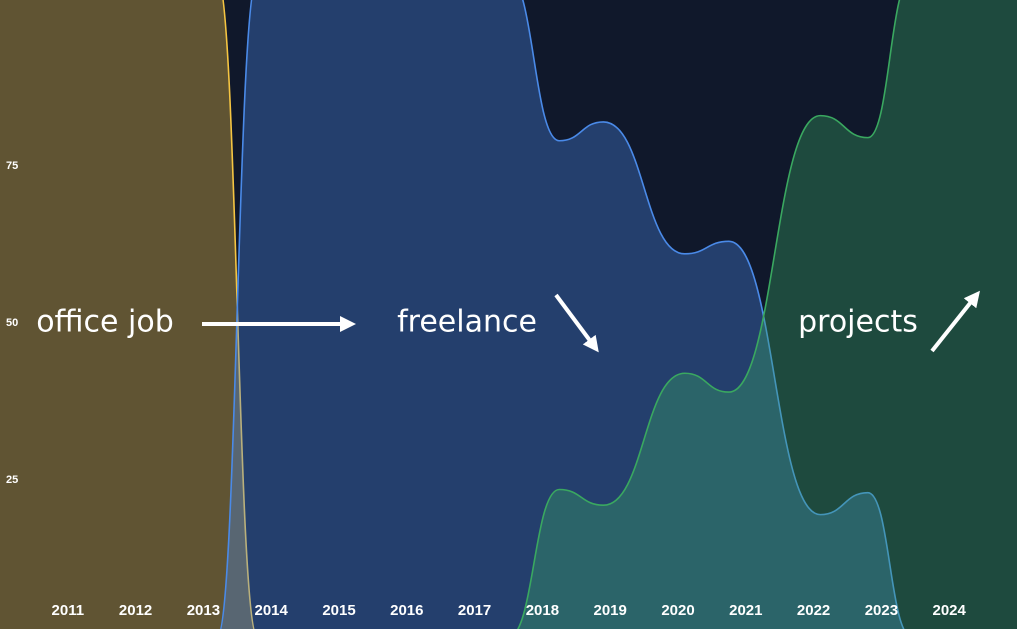 This screenshot has height=629, width=1017. I want to click on annotation: office job, so click(105, 322).